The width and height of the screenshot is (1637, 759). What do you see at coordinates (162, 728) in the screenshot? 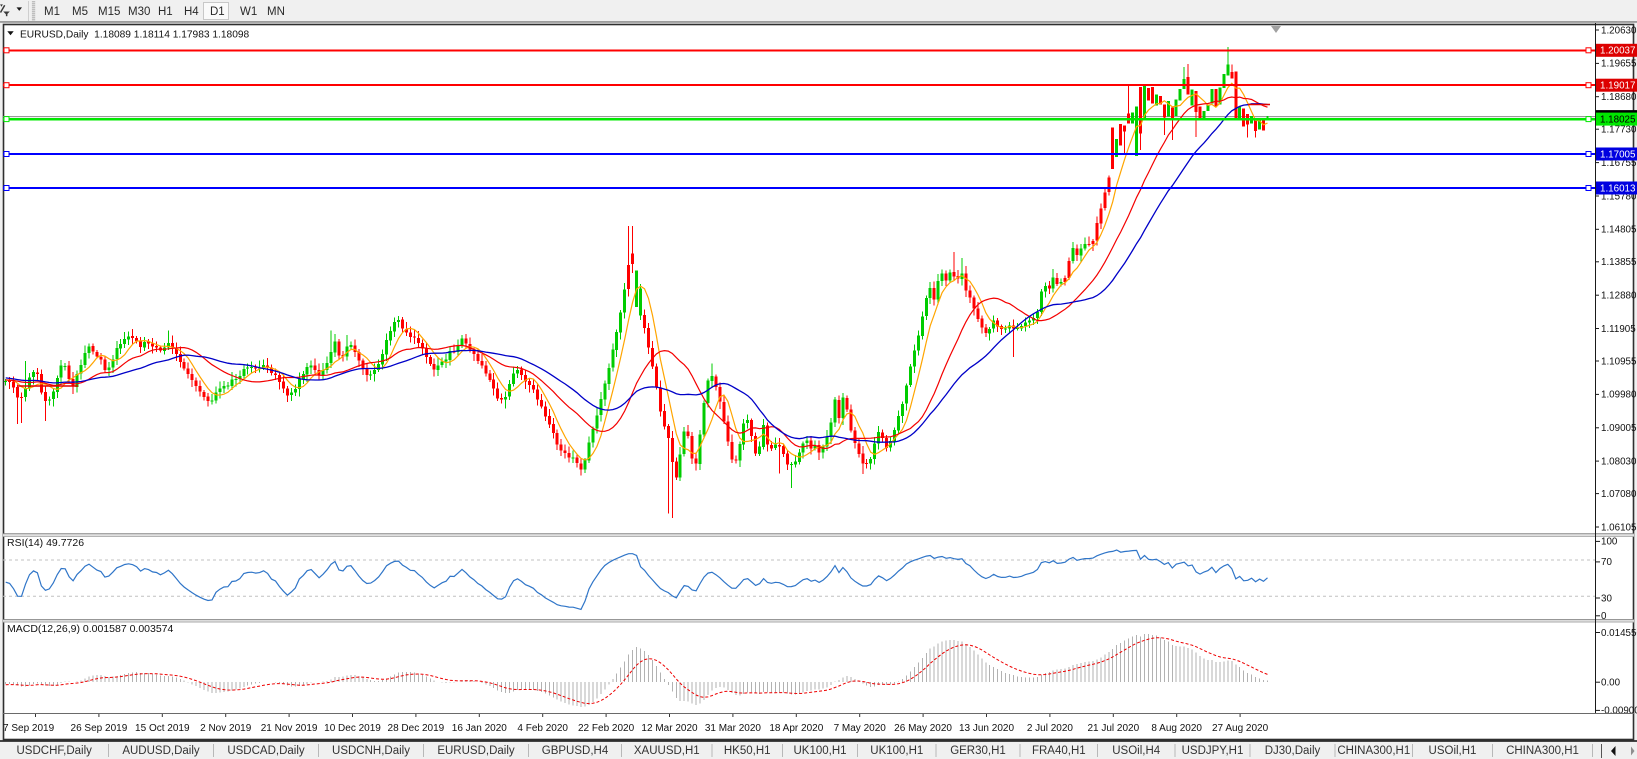
I see `svg-text: 15 Oct 2019` at bounding box center [162, 728].